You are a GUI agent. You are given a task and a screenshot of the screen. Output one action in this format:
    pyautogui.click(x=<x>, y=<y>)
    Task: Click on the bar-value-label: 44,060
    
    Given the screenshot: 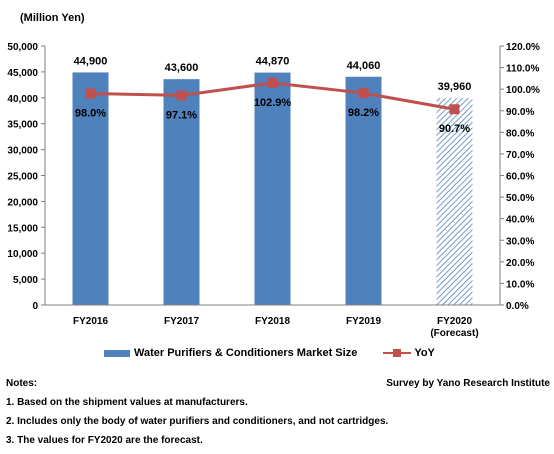 What is the action you would take?
    pyautogui.click(x=364, y=66)
    